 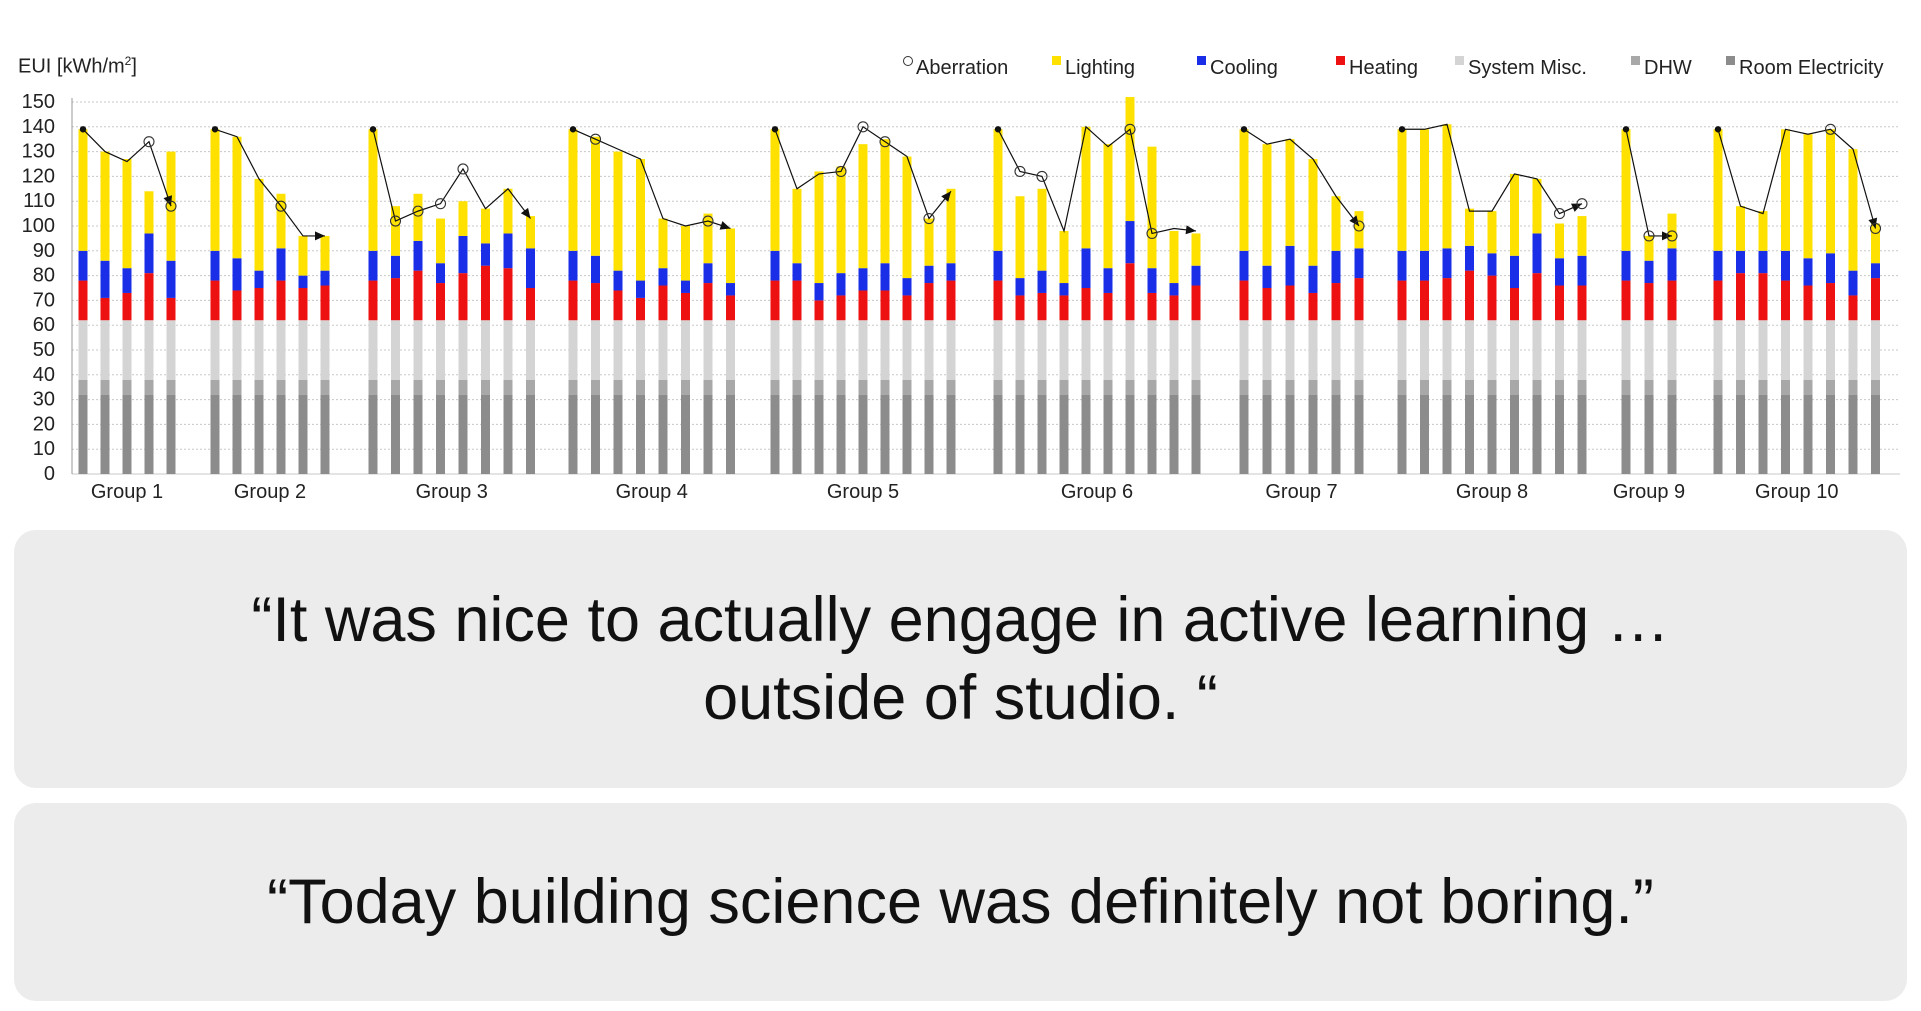 What do you see at coordinates (38, 176) in the screenshot?
I see `y-tick-label: 120` at bounding box center [38, 176].